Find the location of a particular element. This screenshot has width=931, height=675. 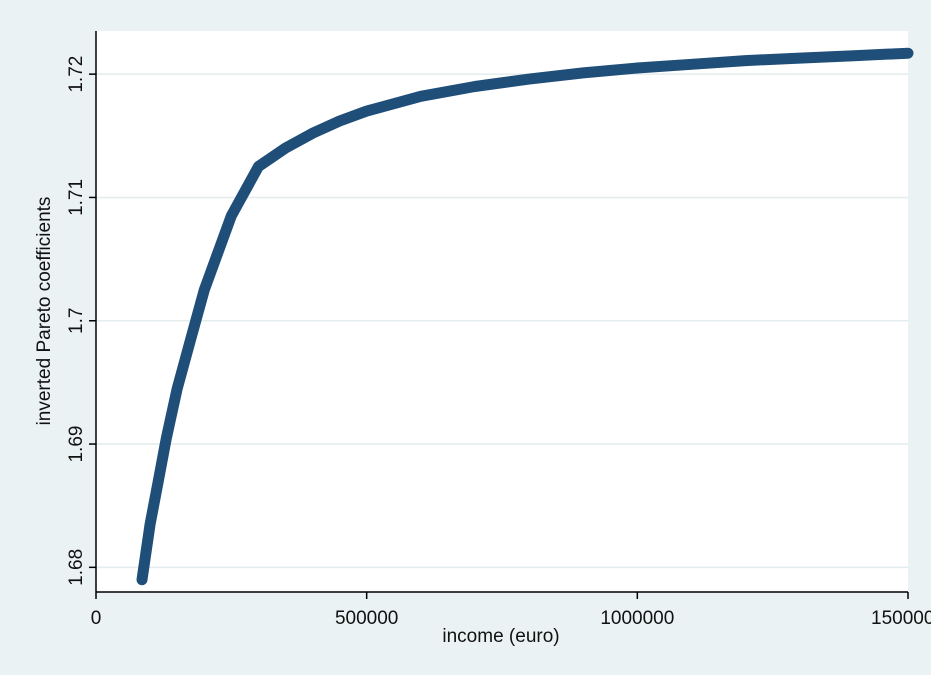

y-tick-label: 1.71 is located at coordinates (76, 197).